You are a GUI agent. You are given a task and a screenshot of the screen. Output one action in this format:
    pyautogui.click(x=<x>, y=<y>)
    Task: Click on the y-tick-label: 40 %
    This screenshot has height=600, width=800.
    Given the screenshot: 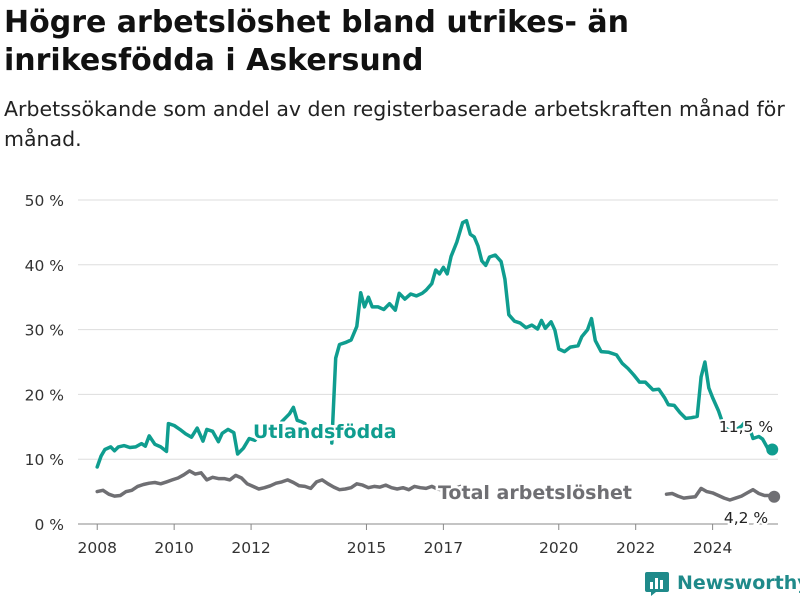 What is the action you would take?
    pyautogui.click(x=44, y=266)
    